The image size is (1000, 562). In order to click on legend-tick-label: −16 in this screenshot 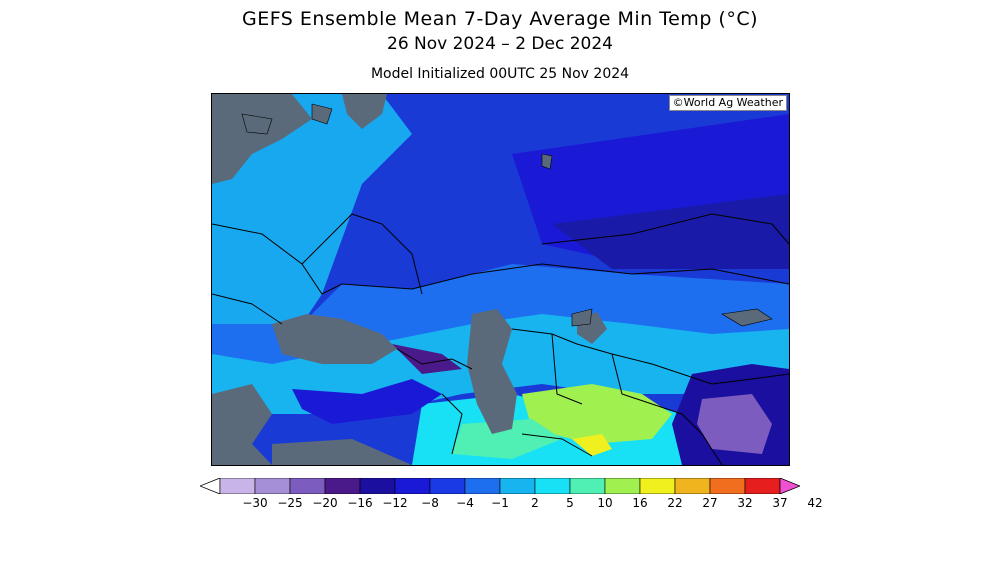, I will do `click(360, 503)`.